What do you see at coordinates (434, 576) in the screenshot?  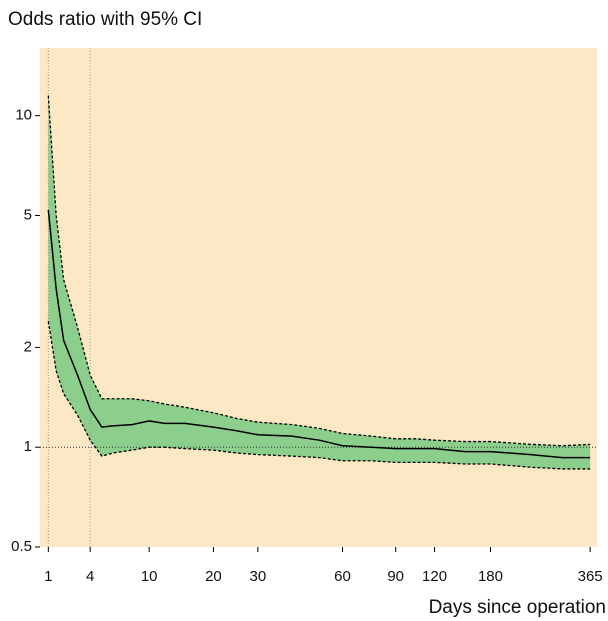 I see `x-tick-label: 120` at bounding box center [434, 576].